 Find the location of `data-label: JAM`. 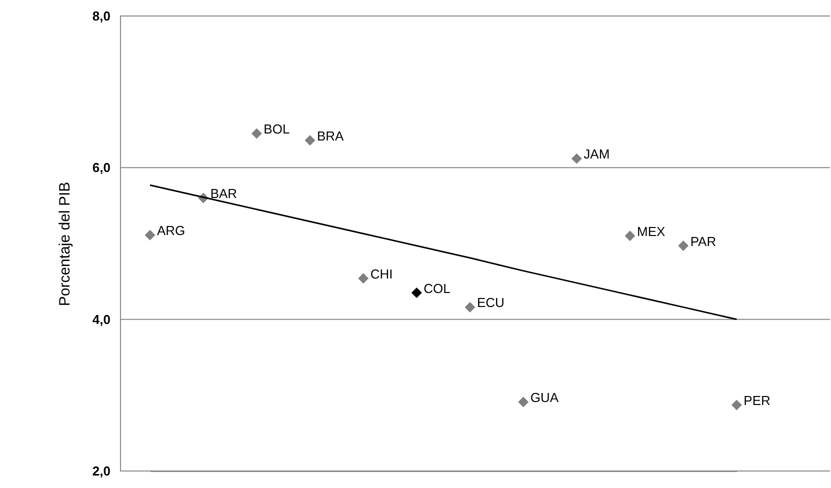

data-label: JAM is located at coordinates (597, 154).